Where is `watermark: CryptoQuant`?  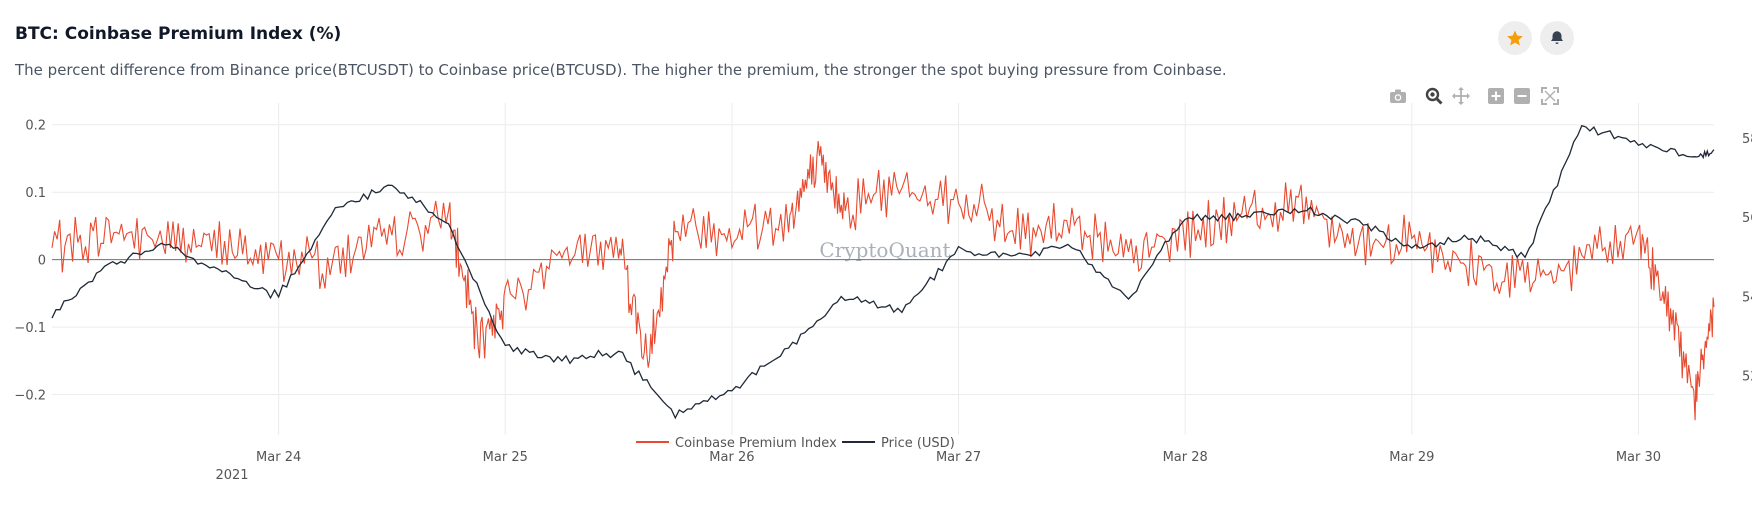 watermark: CryptoQuant is located at coordinates (884, 250).